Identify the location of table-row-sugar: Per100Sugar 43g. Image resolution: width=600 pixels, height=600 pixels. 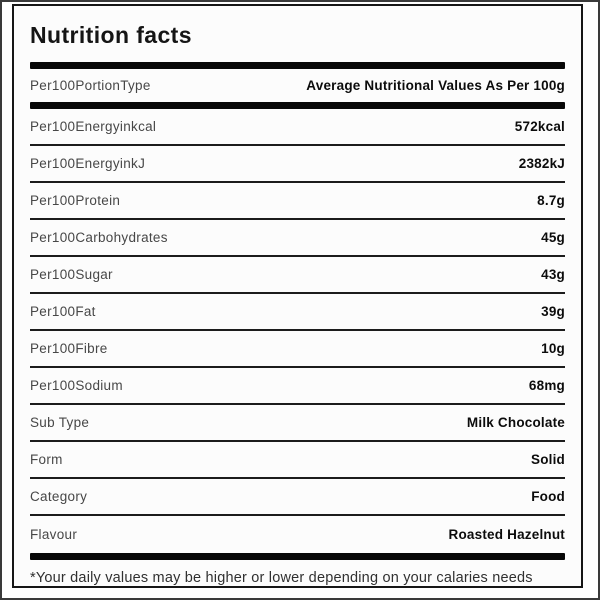
(297, 274).